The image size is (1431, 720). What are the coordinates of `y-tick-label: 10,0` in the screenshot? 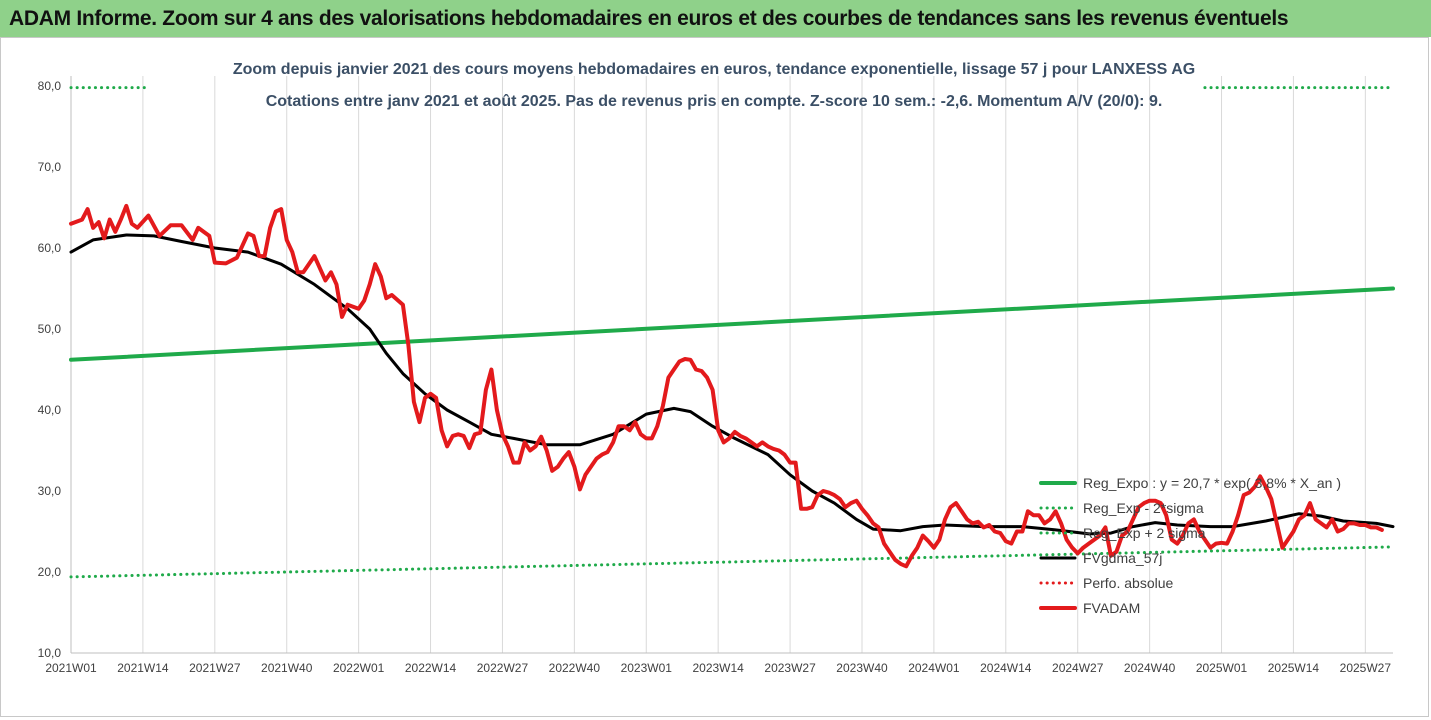 It's located at (50, 653).